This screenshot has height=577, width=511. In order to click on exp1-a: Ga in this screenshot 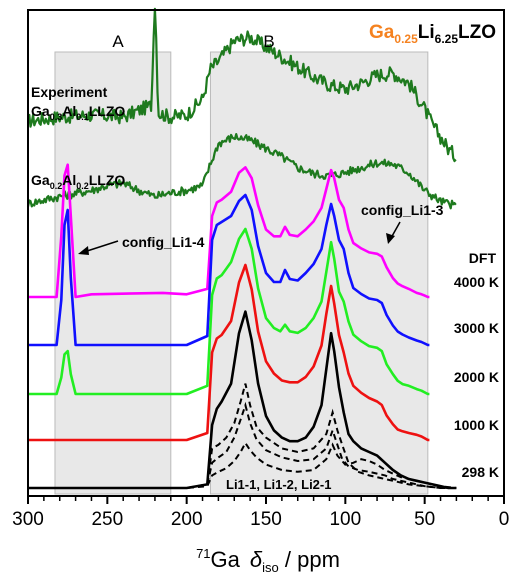, I will do `click(40, 111)`.